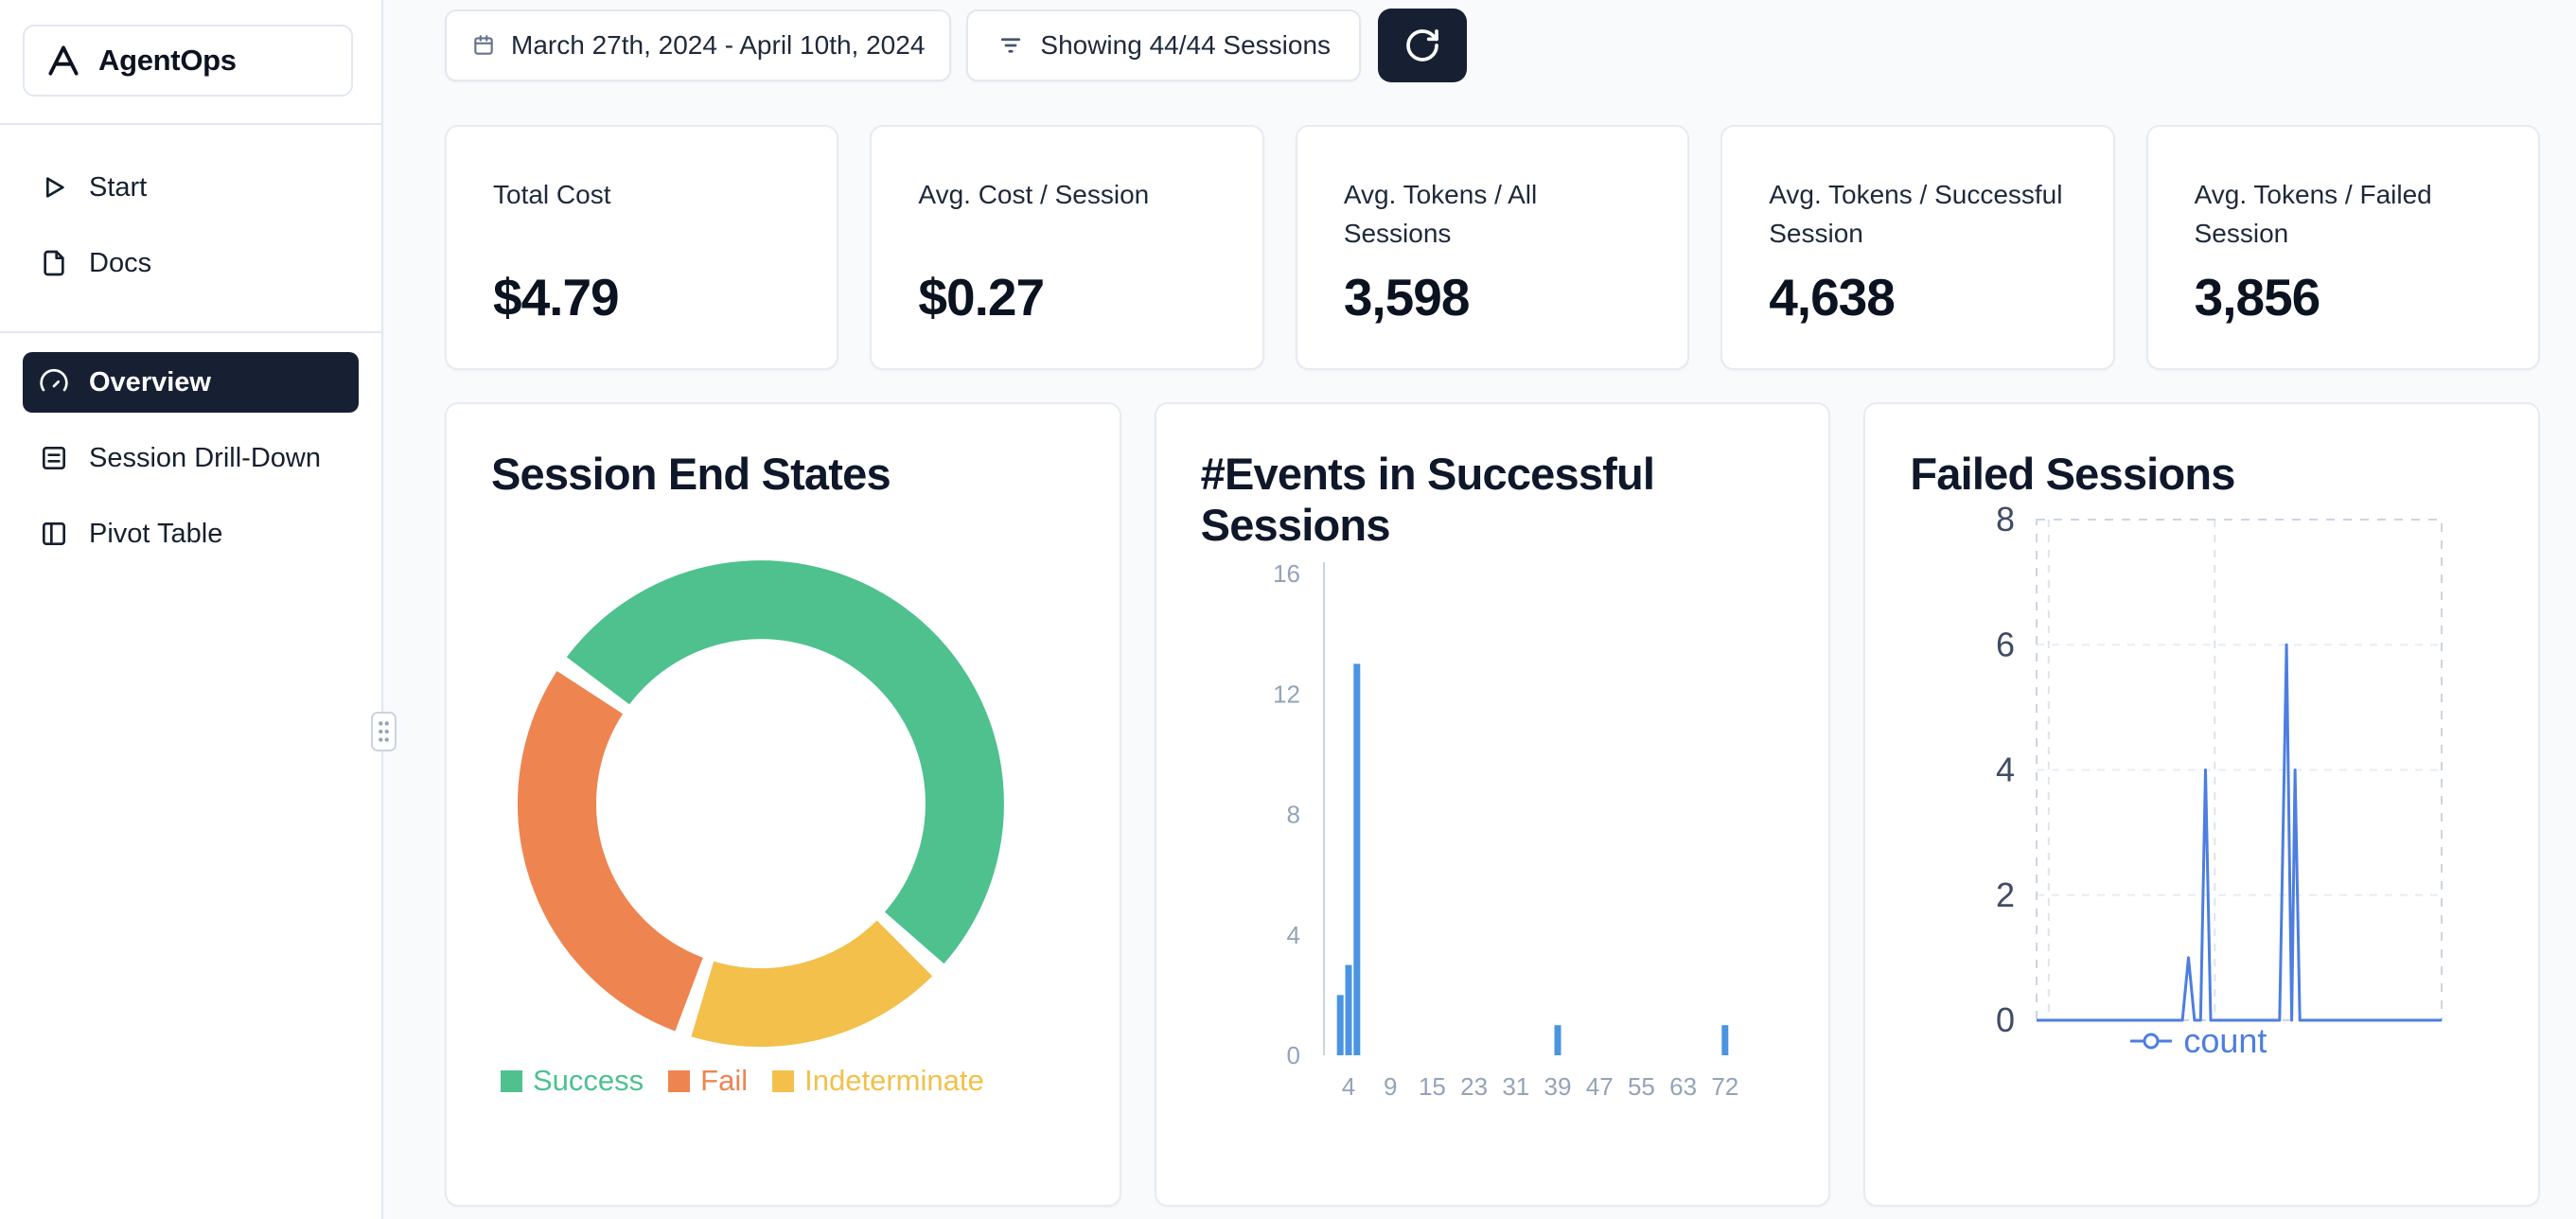 The width and height of the screenshot is (2576, 1219). Describe the element at coordinates (483, 45) in the screenshot. I see `calendar-icon` at that location.